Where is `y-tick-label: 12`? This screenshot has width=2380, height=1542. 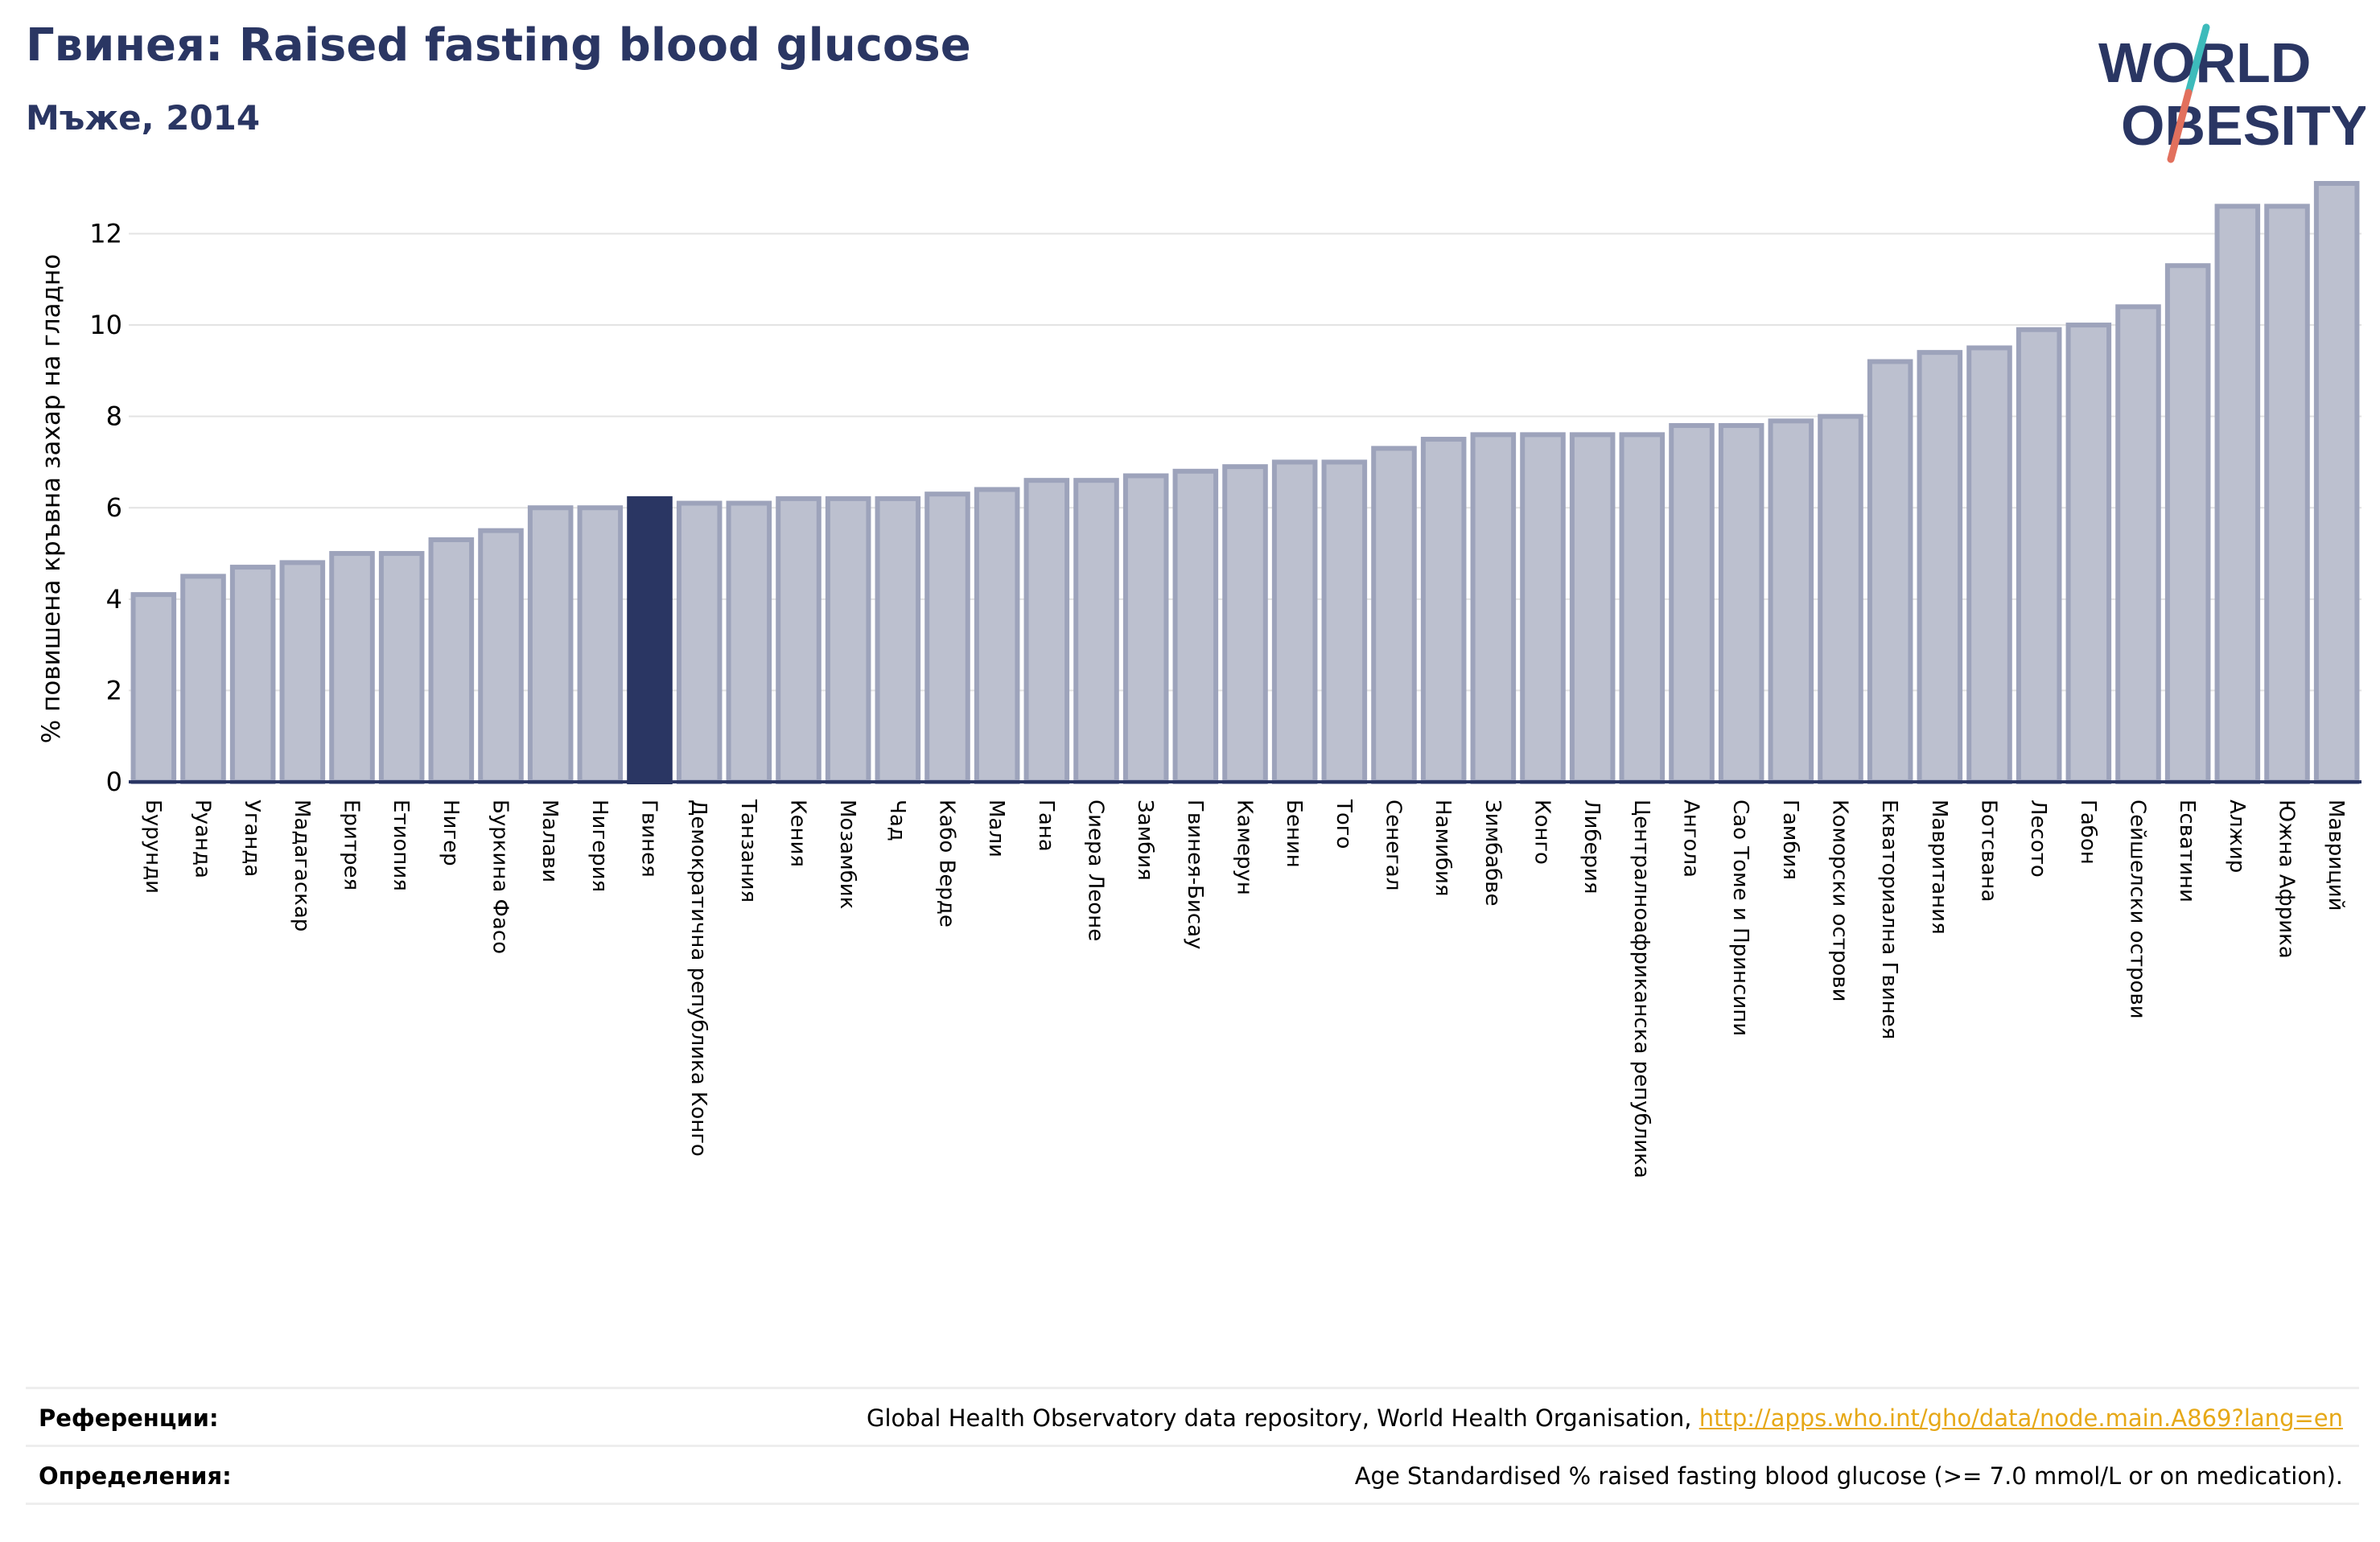
y-tick-label: 12 is located at coordinates (105, 233).